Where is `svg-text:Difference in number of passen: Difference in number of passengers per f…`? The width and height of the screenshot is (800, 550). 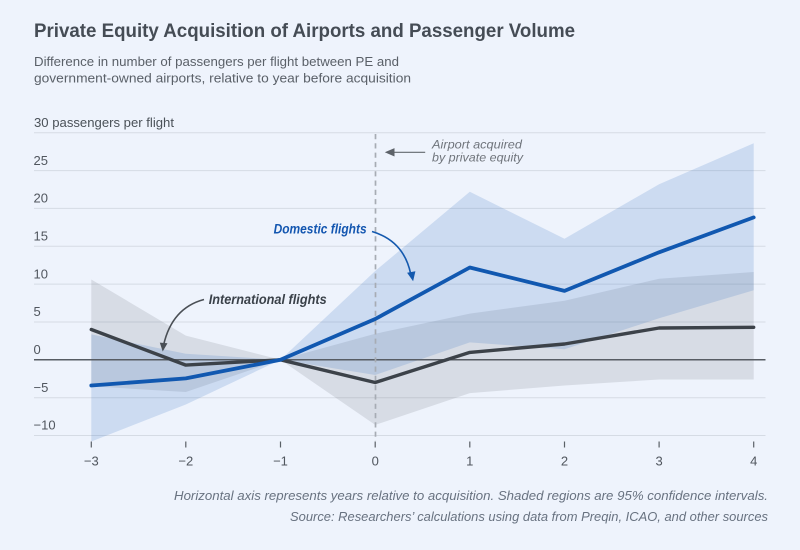
svg-text:Difference in number of passen: Difference in number of passengers per f… is located at coordinates (216, 61).